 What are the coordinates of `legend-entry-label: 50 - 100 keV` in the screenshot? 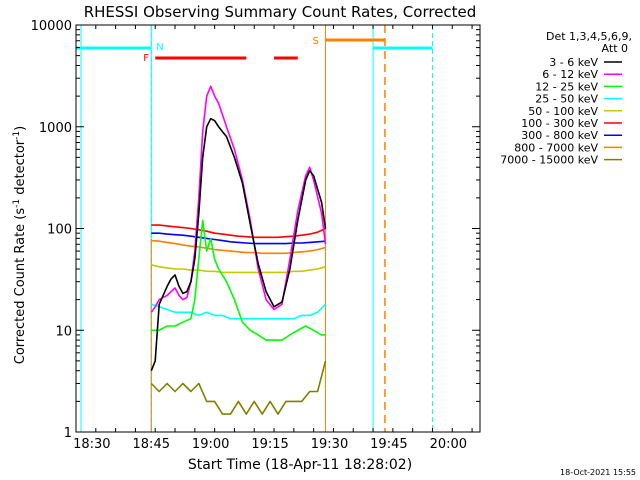 It's located at (563, 111).